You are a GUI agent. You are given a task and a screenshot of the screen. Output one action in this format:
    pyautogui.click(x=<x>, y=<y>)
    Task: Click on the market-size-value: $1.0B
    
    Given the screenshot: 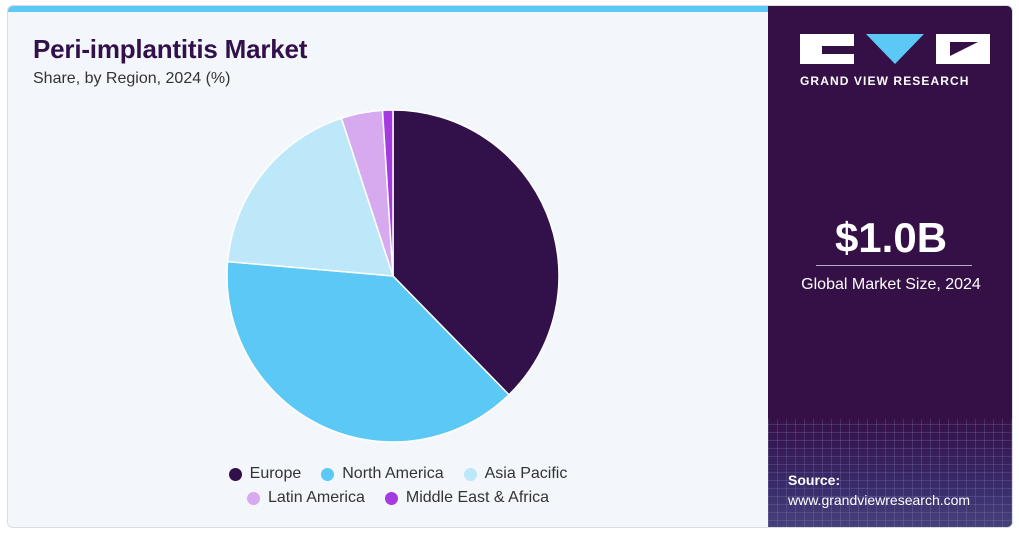 What is the action you would take?
    pyautogui.click(x=891, y=237)
    